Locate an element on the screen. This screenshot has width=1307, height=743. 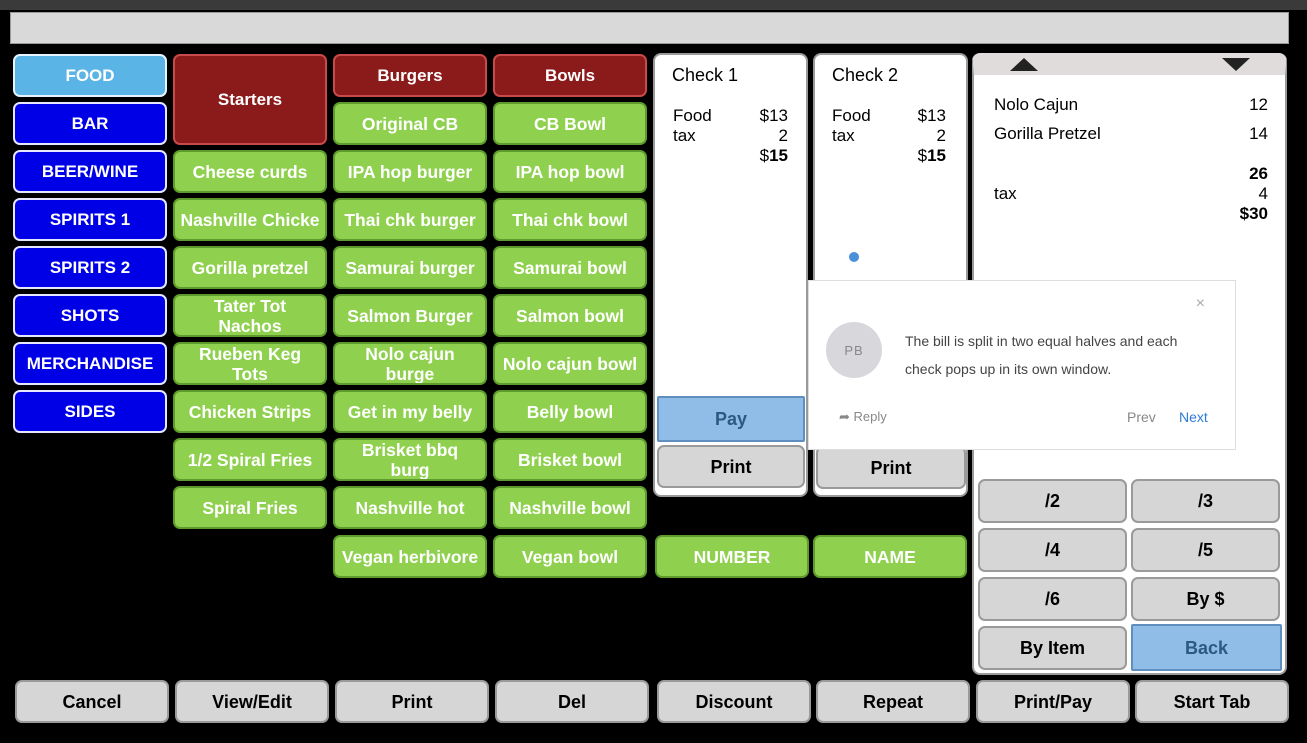
menu-item-spiral-fries: Spiral Fries is located at coordinates (250, 507).